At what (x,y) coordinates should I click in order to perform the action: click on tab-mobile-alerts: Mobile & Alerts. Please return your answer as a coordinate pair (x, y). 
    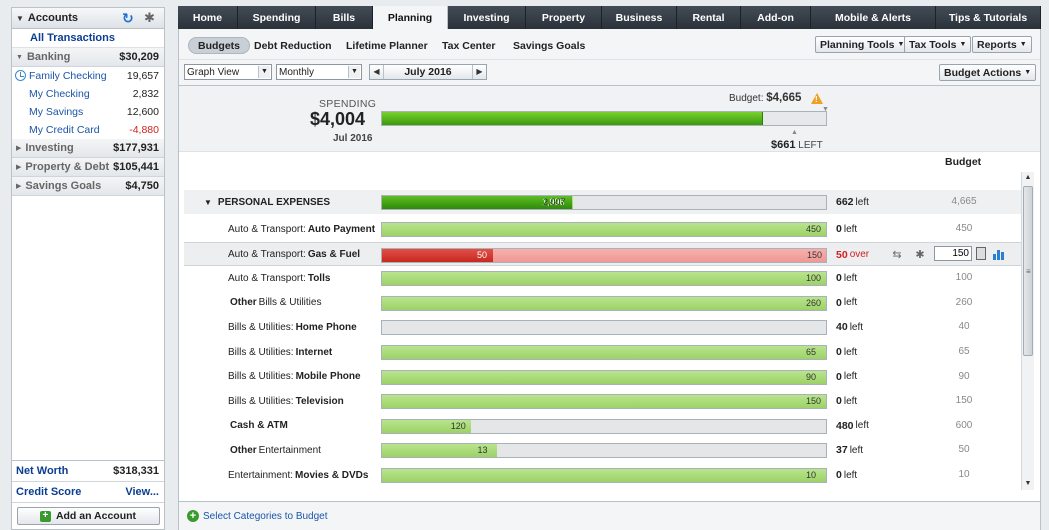
    Looking at the image, I should click on (873, 17).